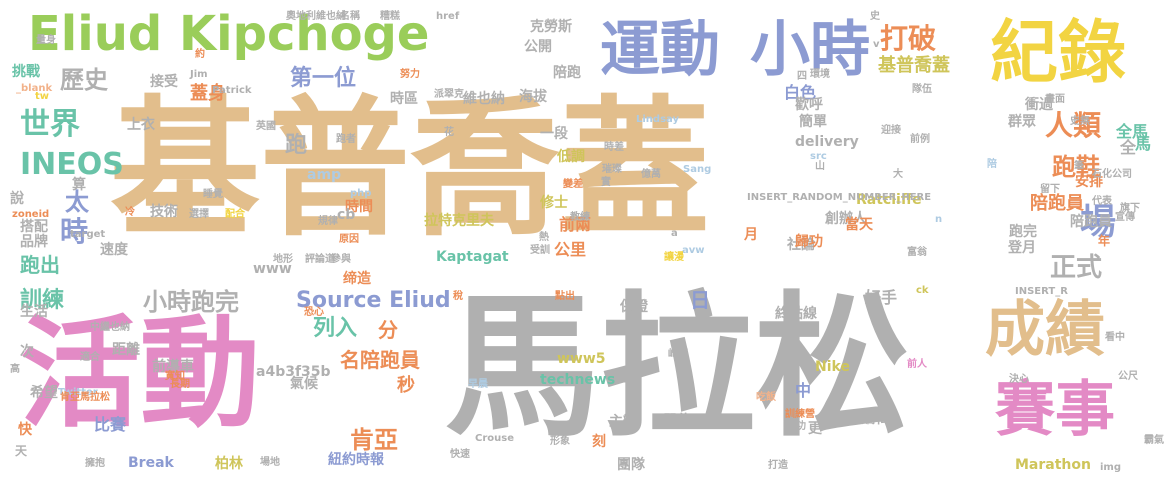 This screenshot has height=482, width=1175. Describe the element at coordinates (674, 233) in the screenshot. I see `cloud-word: a` at that location.